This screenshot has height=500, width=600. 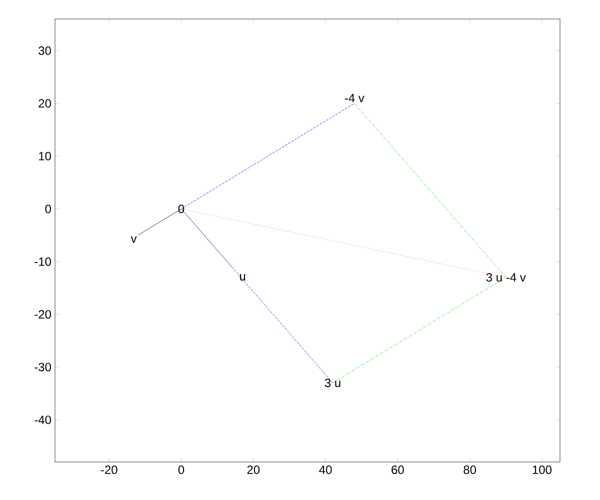 I want to click on x-tick-label: 40, so click(x=325, y=470).